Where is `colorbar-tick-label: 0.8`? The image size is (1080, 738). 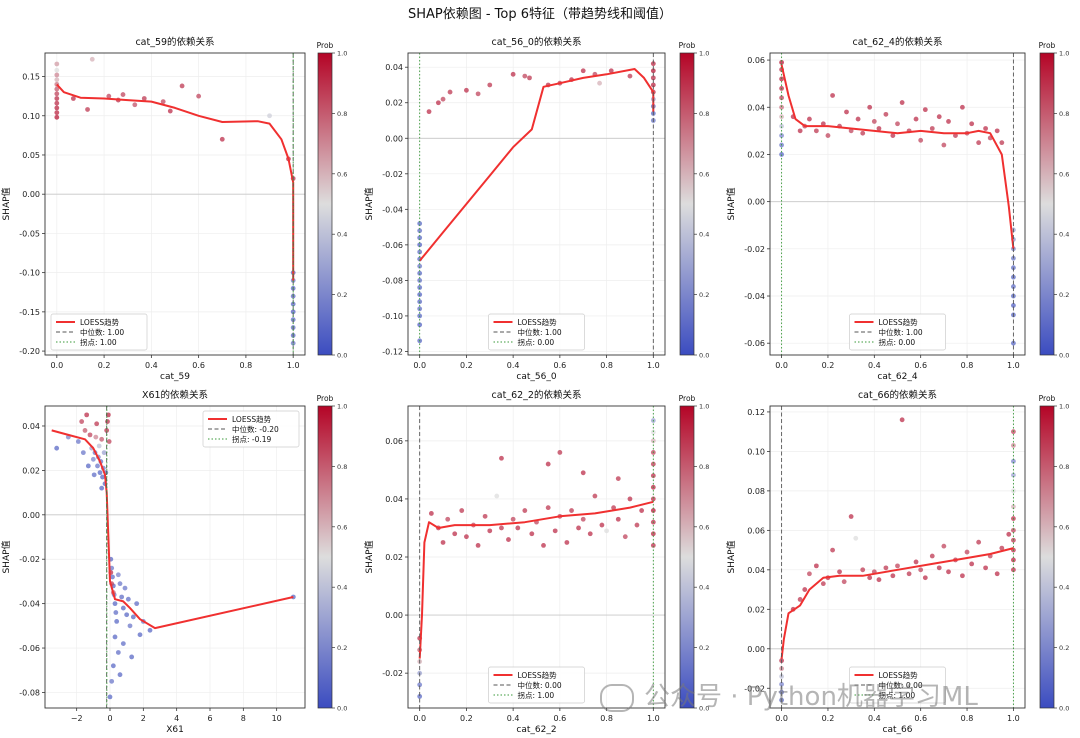 colorbar-tick-label: 0.8 is located at coordinates (1064, 467).